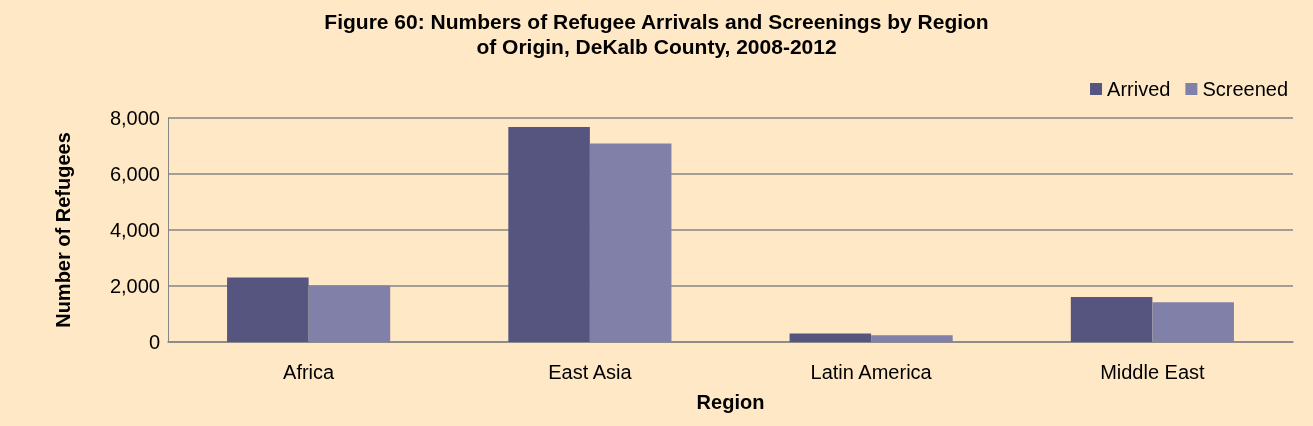 This screenshot has width=1313, height=426. Describe the element at coordinates (1139, 89) in the screenshot. I see `legend-label: Arrived` at that location.